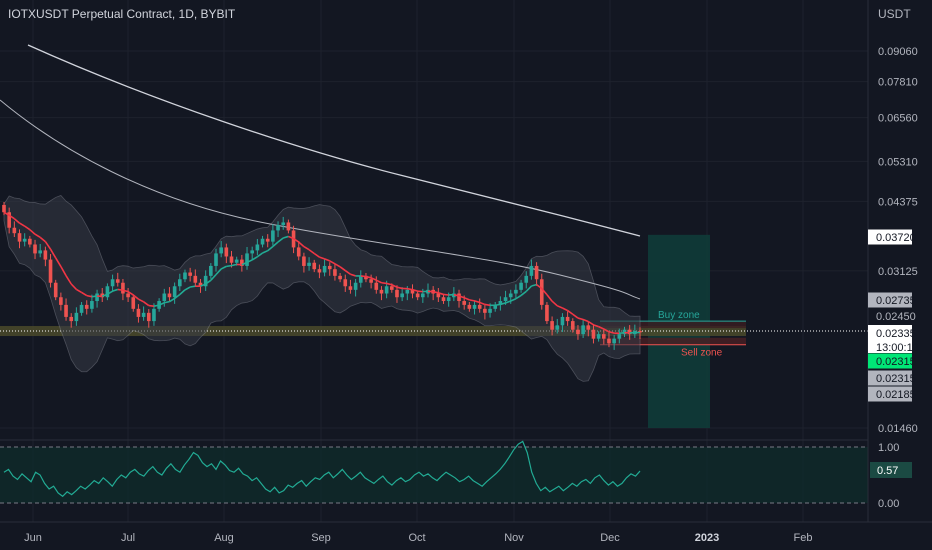  What do you see at coordinates (514, 538) in the screenshot?
I see `time-tick-label: Nov` at bounding box center [514, 538].